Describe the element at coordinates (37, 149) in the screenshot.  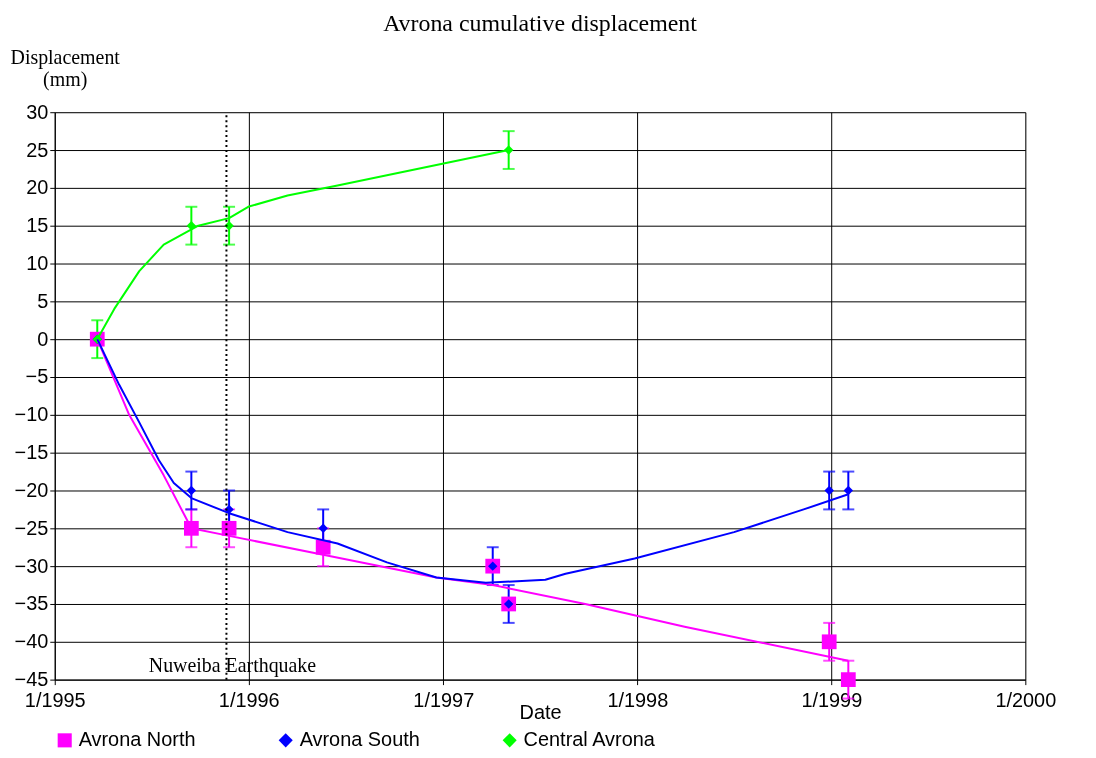
I see `y-tick-label: 25` at that location.